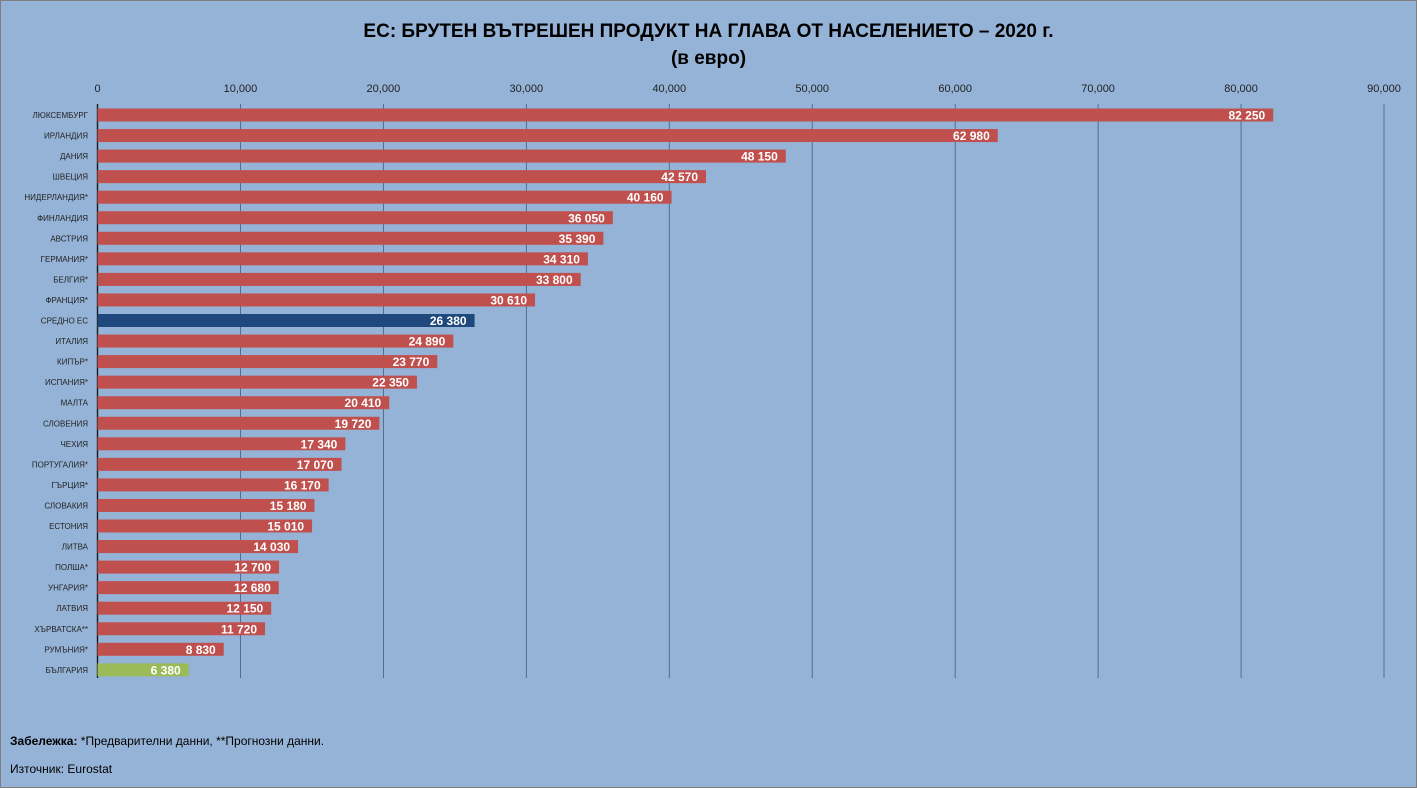 The image size is (1417, 788). Describe the element at coordinates (577, 239) in the screenshot. I see `bar-value-label: 35 390` at that location.